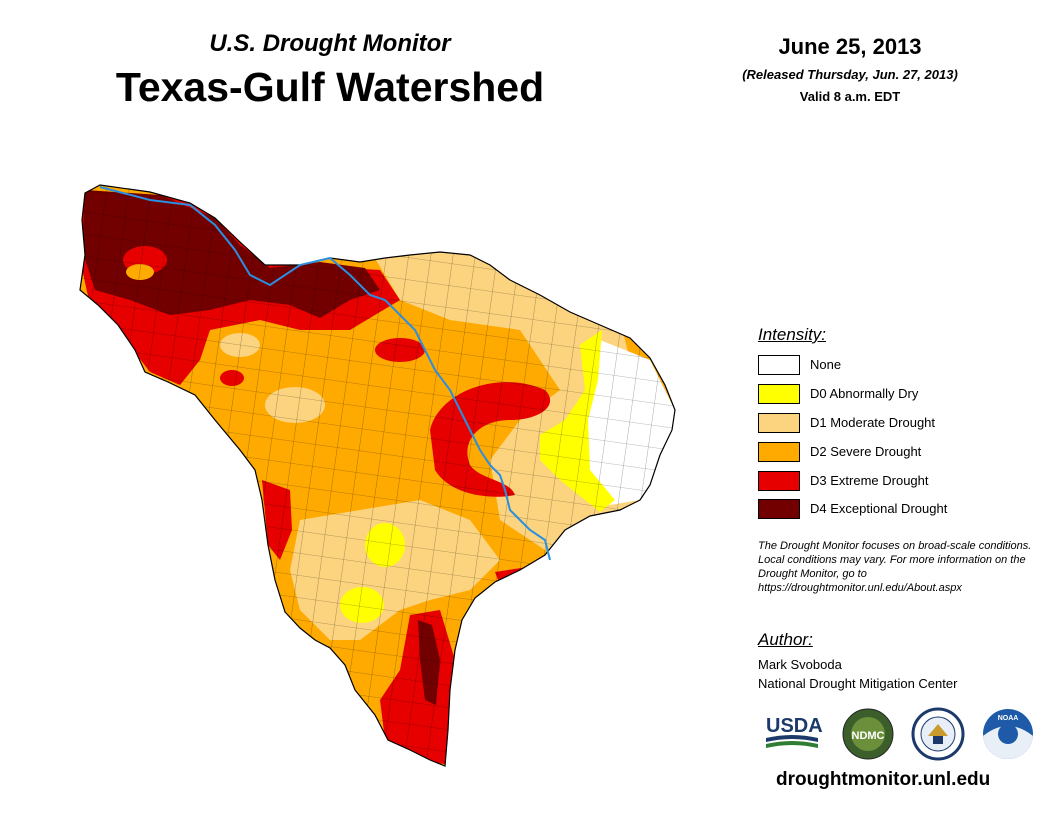 This screenshot has width=1056, height=816. Describe the element at coordinates (899, 734) in the screenshot. I see `partner-logos: USDA NDMC NOAA` at that location.